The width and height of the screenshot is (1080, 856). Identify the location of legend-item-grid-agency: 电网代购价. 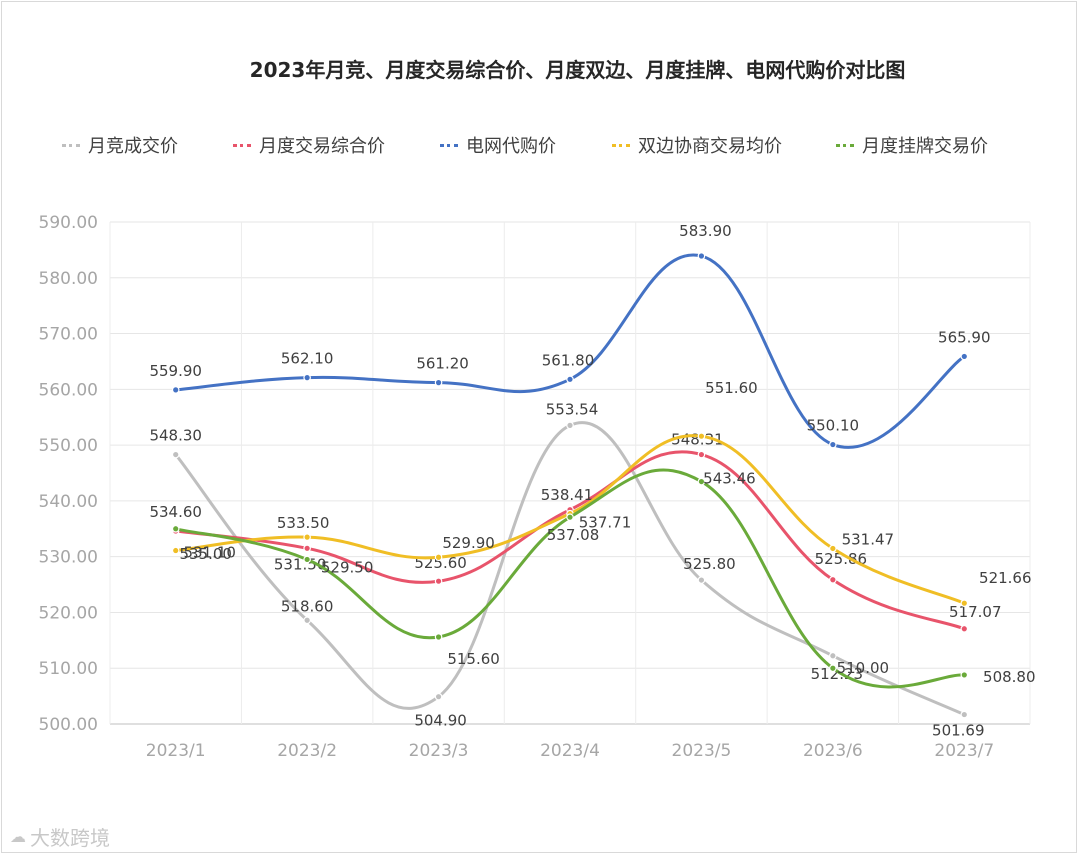
(498, 145).